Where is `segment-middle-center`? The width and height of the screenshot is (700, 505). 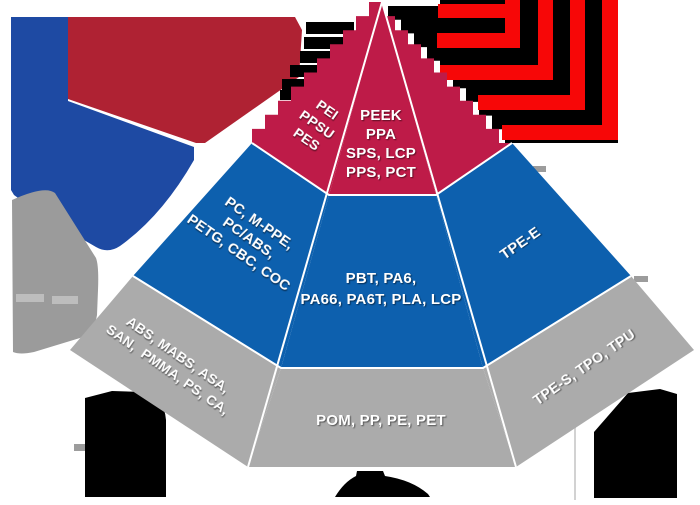
segment-middle-center is located at coordinates (382, 281).